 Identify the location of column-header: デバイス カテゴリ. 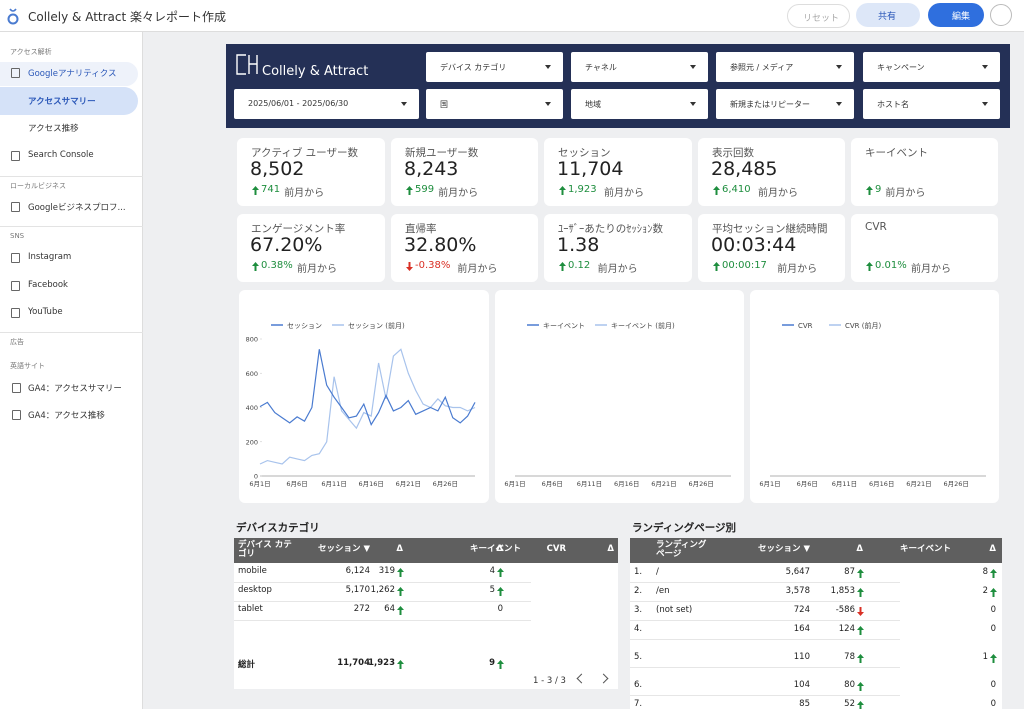
(265, 549).